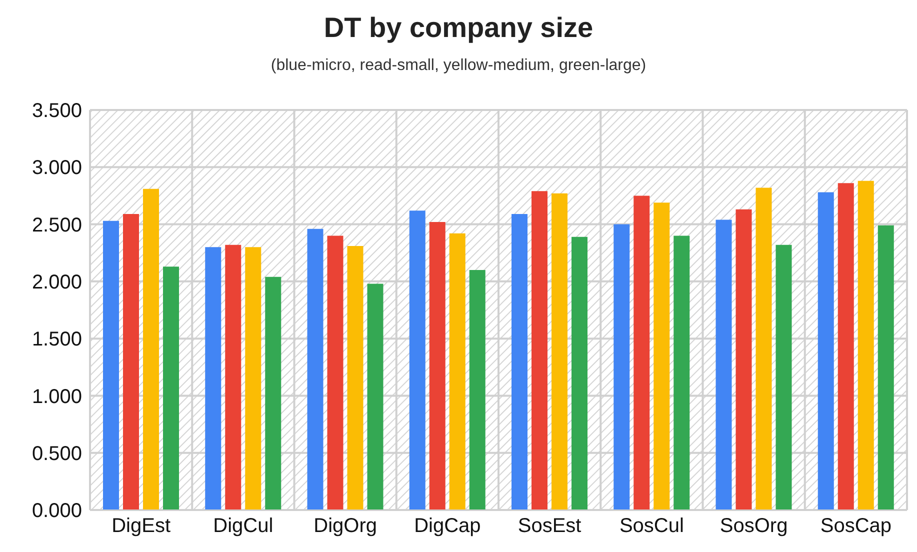 Image resolution: width=917 pixels, height=552 pixels. What do you see at coordinates (57, 397) in the screenshot?
I see `y-tick-label: 1.000` at bounding box center [57, 397].